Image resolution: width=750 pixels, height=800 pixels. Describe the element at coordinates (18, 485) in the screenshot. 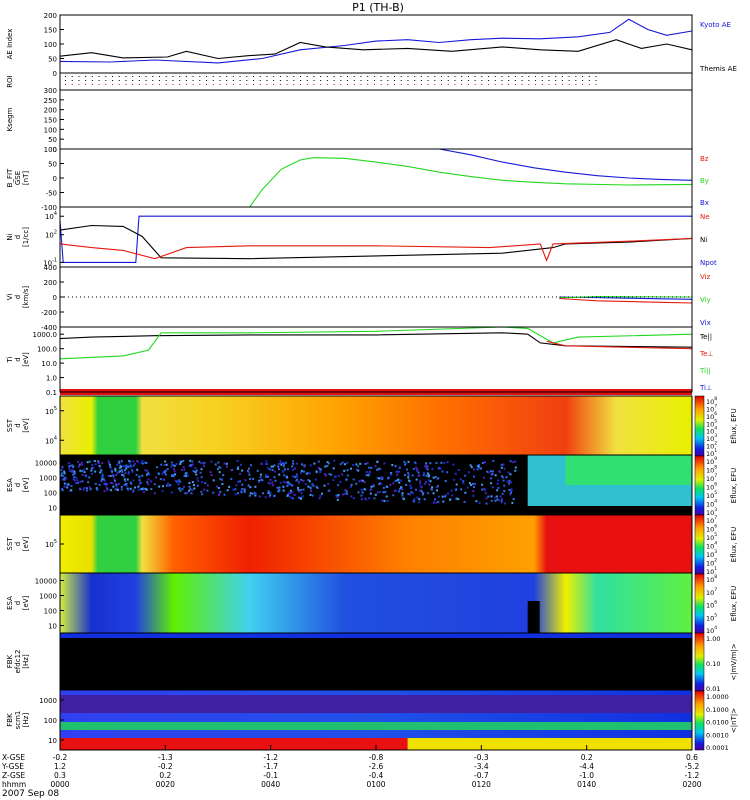

I see `ylabel-esa_e-line-1: d` at that location.